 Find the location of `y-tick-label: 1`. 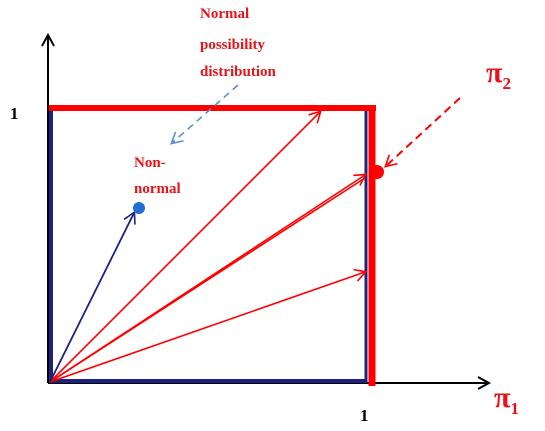

y-tick-label: 1 is located at coordinates (14, 113).